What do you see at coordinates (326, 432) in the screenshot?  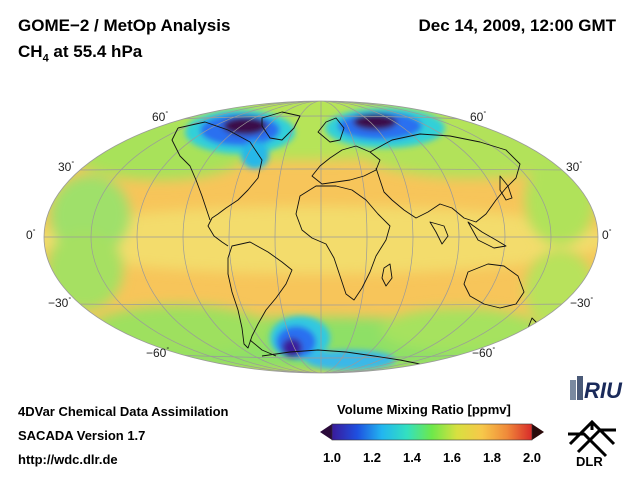 I see `colorbar-min-arrow` at bounding box center [326, 432].